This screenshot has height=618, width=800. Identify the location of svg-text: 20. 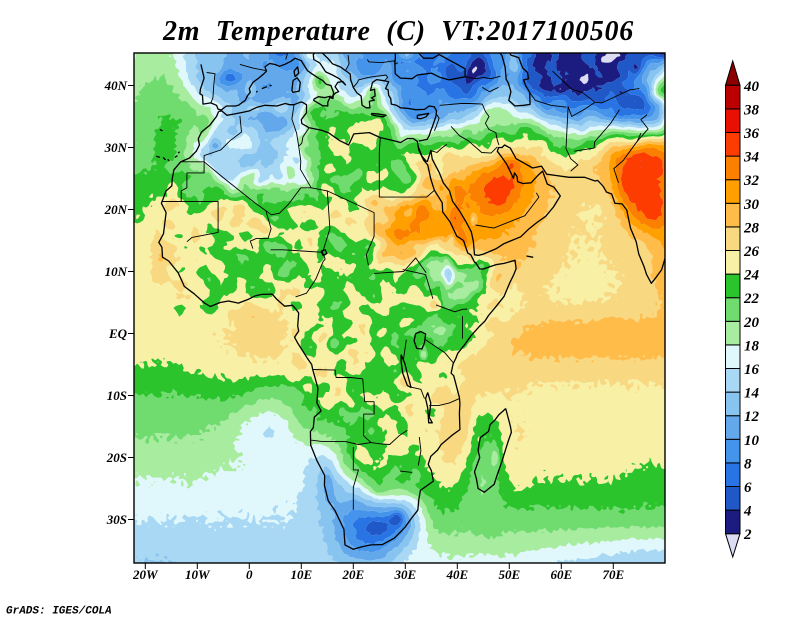
(751, 323).